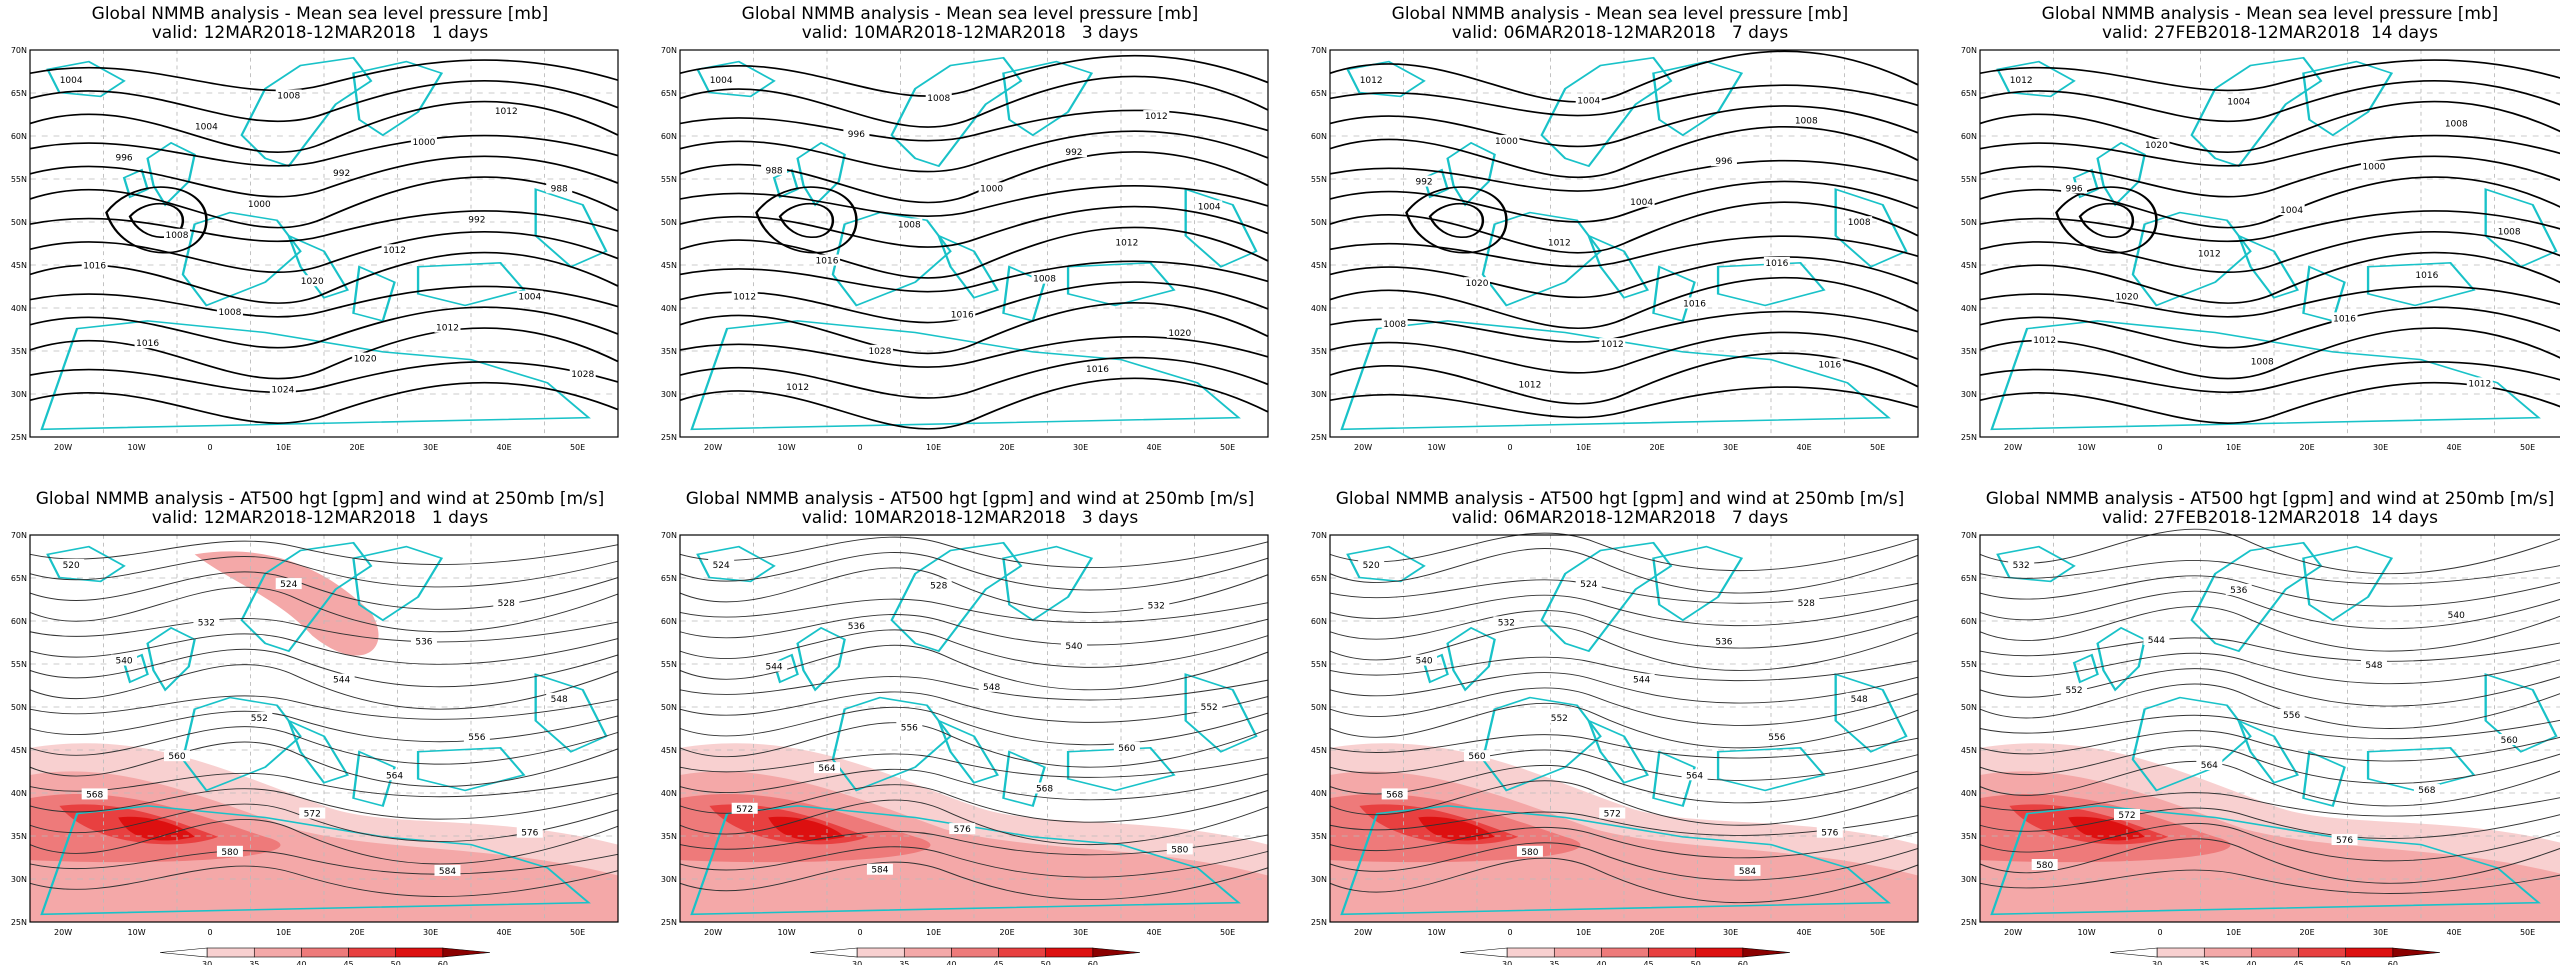 The width and height of the screenshot is (2560, 965). What do you see at coordinates (669, 351) in the screenshot?
I see `lat-tick-label: 35N` at bounding box center [669, 351].